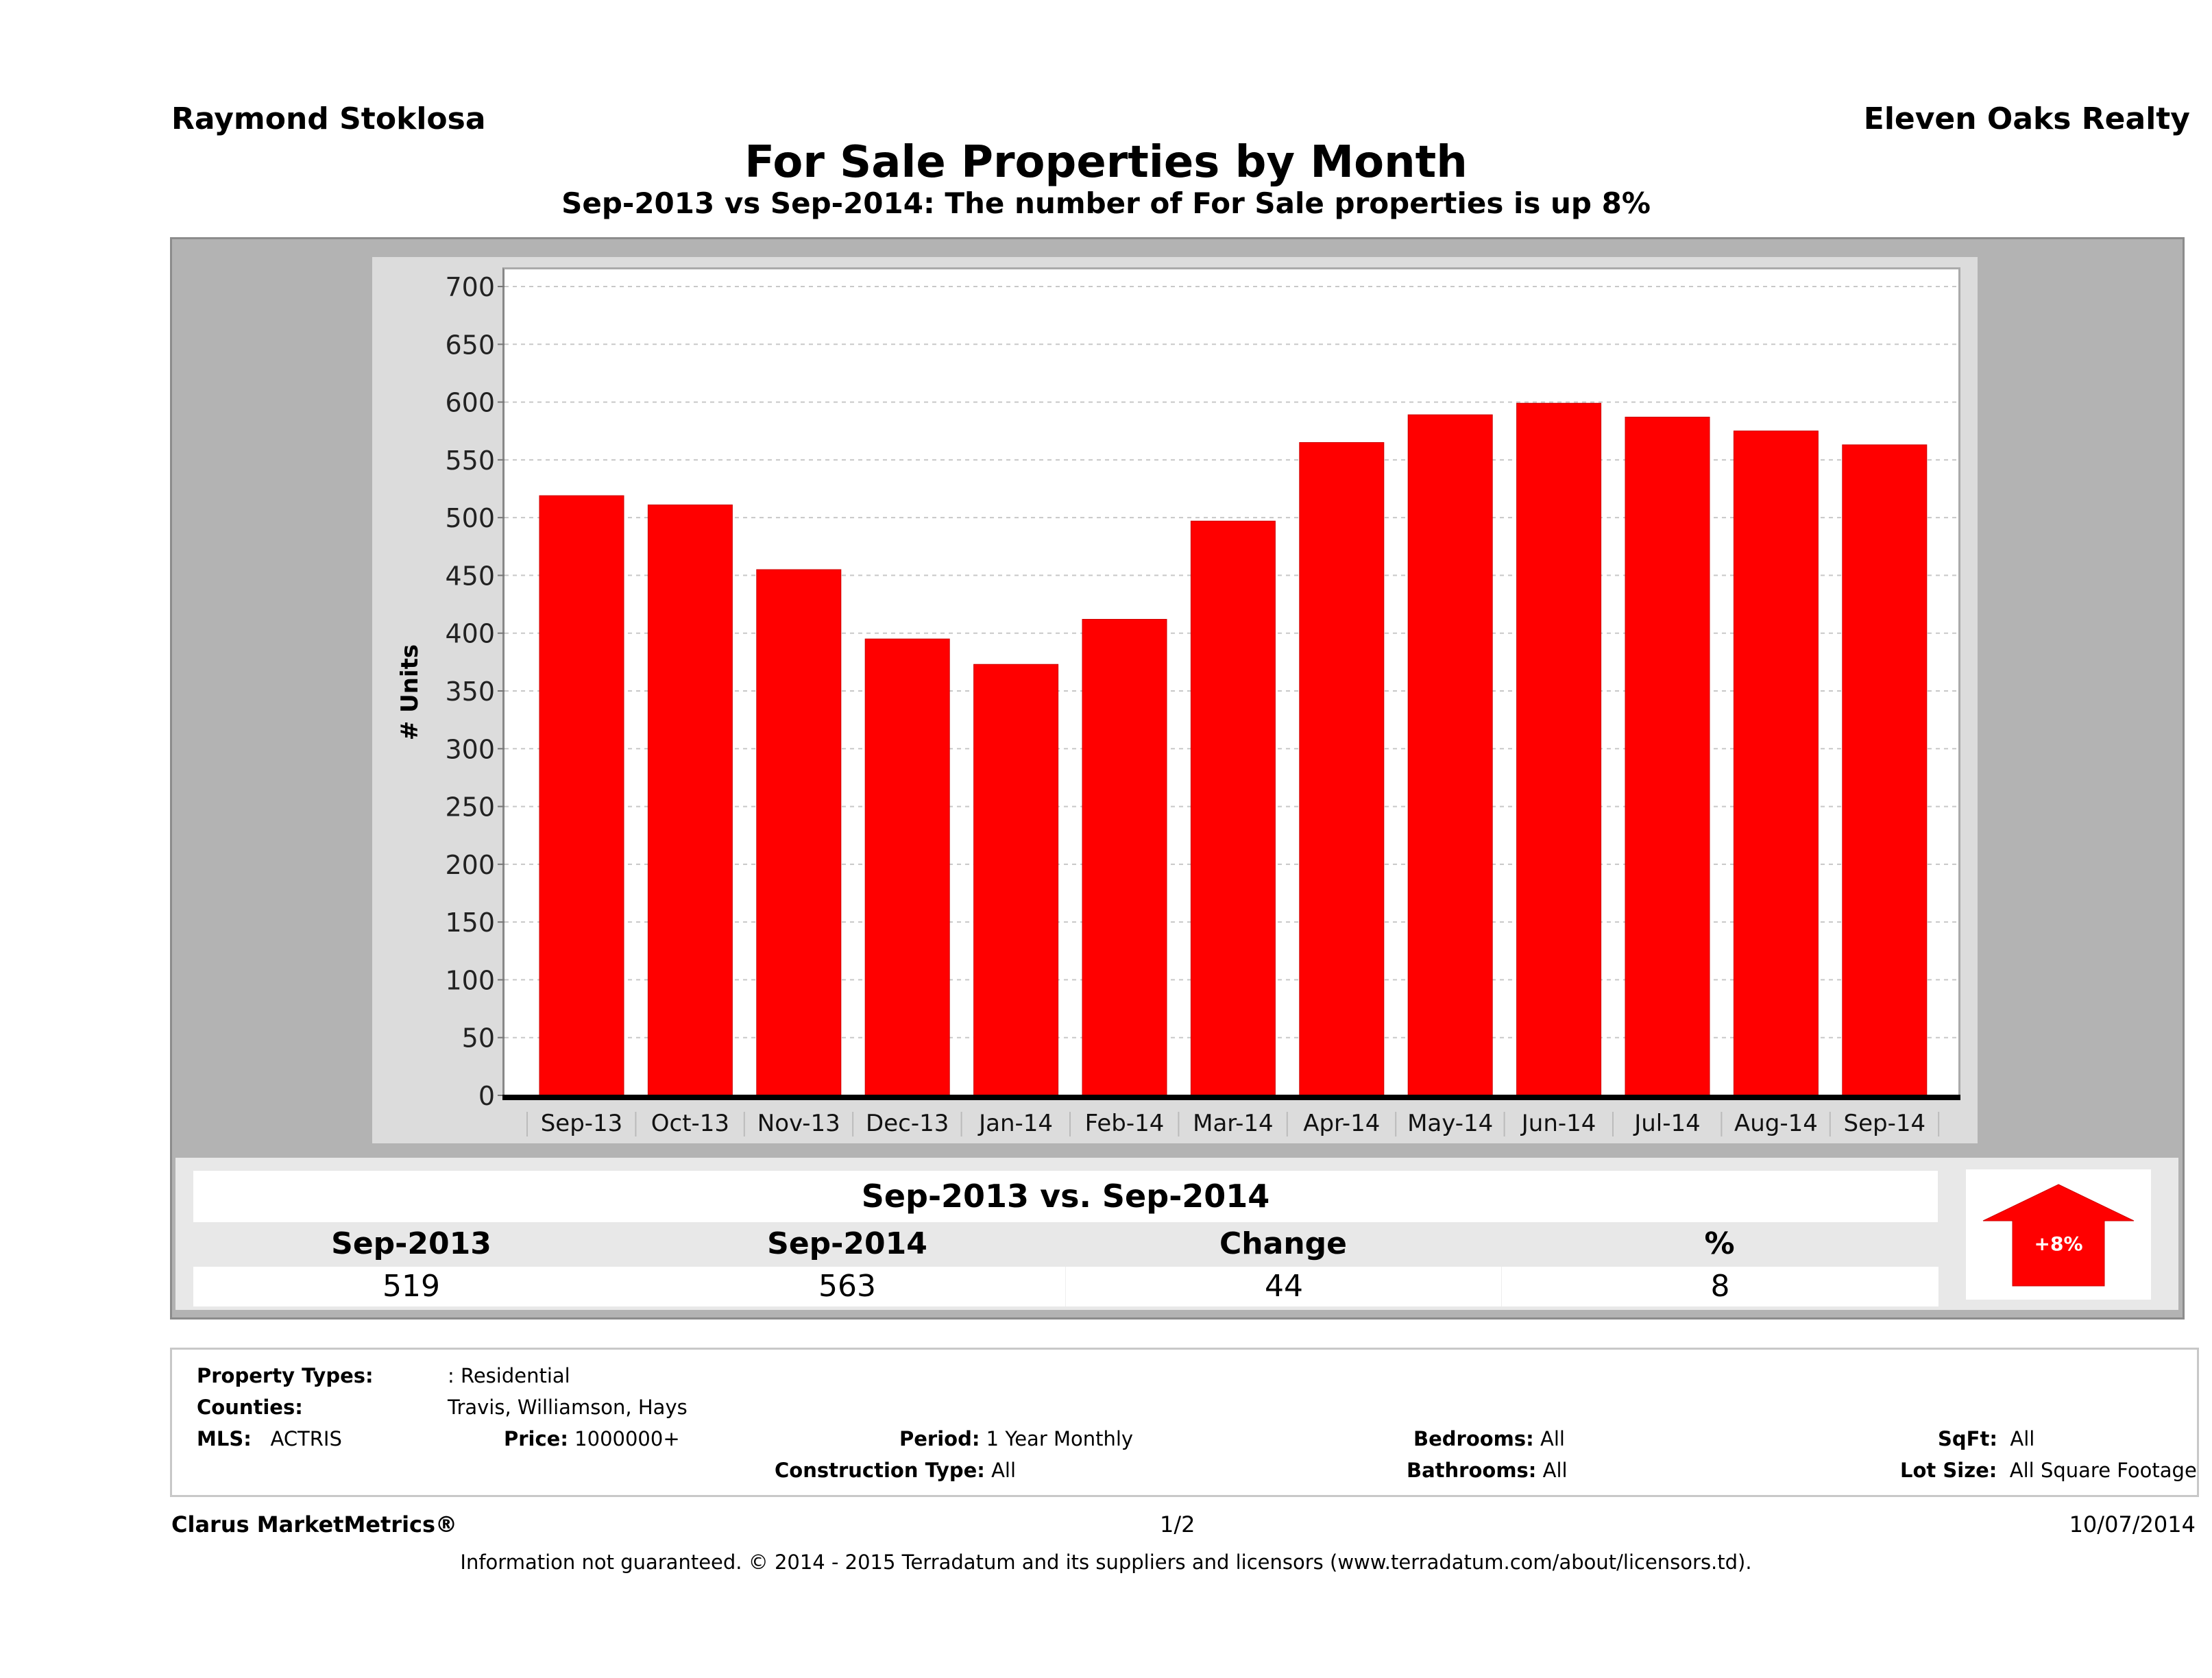 The height and width of the screenshot is (1678, 2212). Describe the element at coordinates (269, 1438) in the screenshot. I see `criteria-mls: MLS: ACTRIS` at that location.